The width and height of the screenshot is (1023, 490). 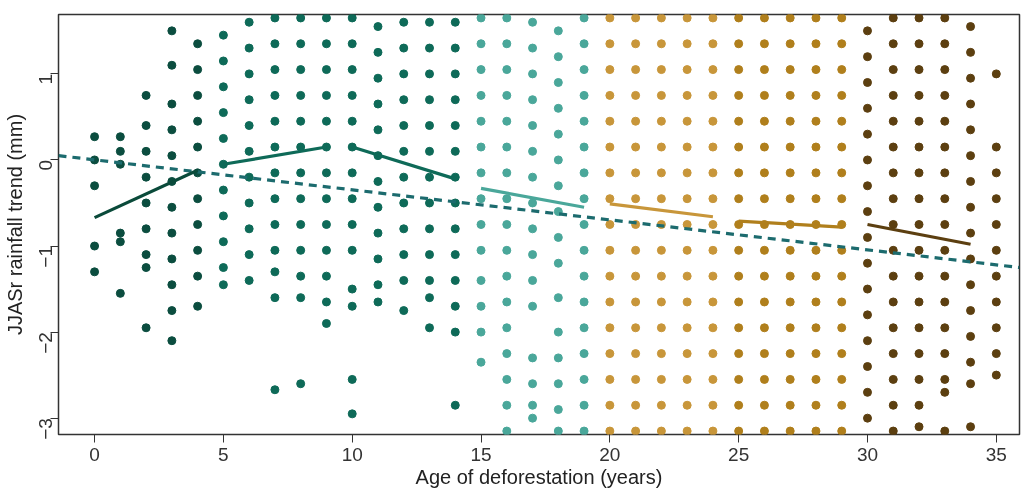 I want to click on x-tick-label: 15, so click(x=481, y=454).